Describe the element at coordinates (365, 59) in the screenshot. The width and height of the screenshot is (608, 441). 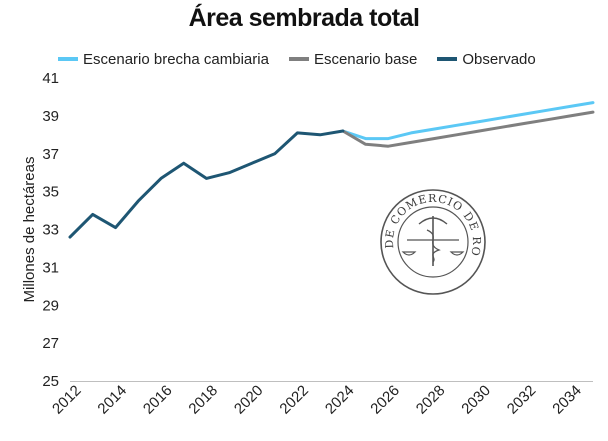
I see `legend-label: Escenario base` at that location.